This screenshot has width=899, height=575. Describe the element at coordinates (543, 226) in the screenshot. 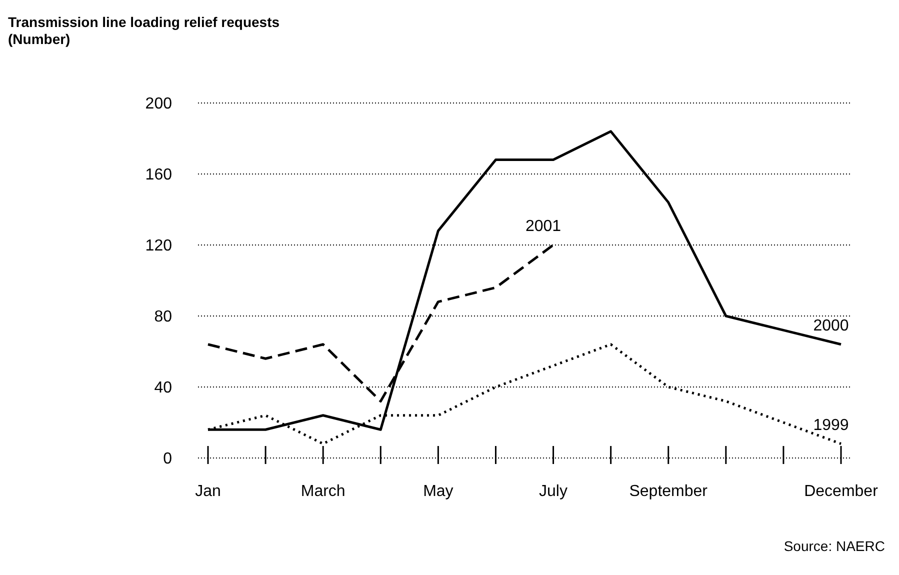

I see `series-label: 2001` at that location.